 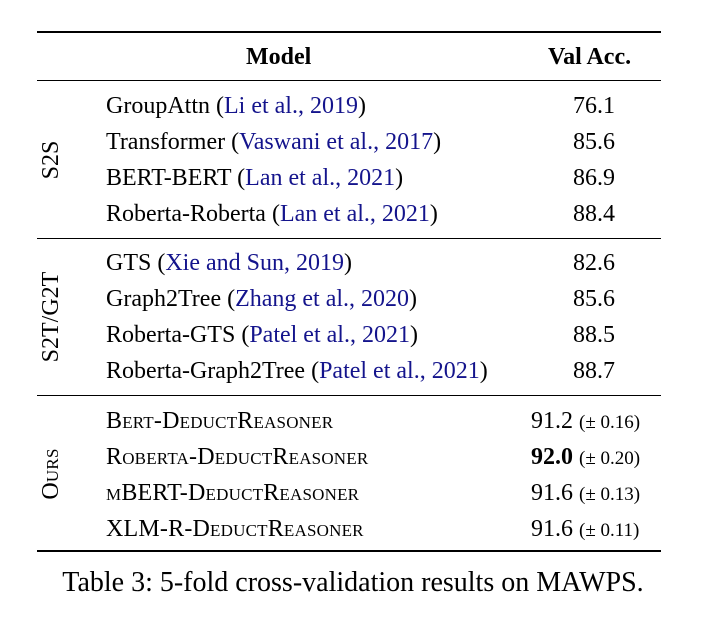 What do you see at coordinates (279, 57) in the screenshot?
I see `header-model: Model` at bounding box center [279, 57].